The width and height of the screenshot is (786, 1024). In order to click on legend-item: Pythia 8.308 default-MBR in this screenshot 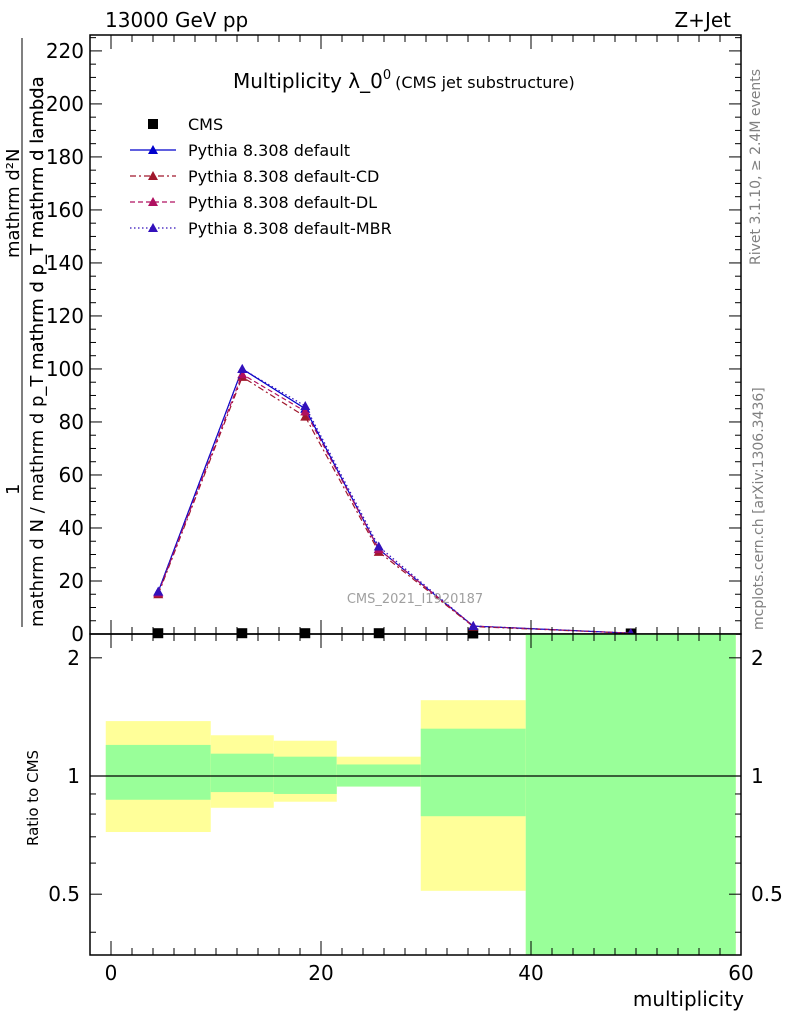, I will do `click(261, 228)`.